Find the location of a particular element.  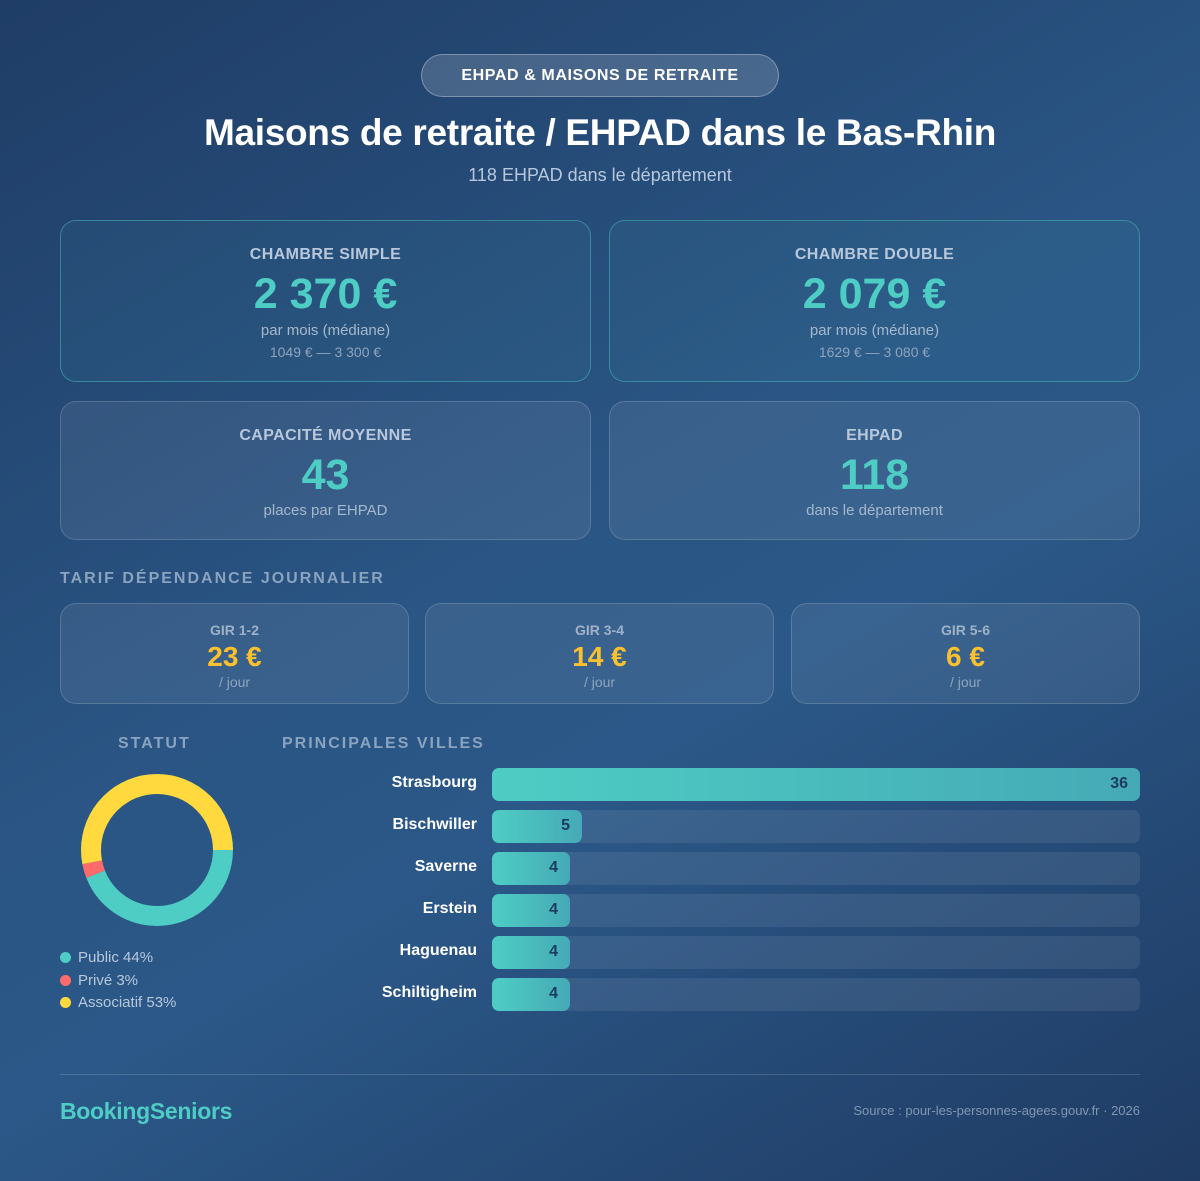

city-row-strasbourg: Strasbourg 36 is located at coordinates (720, 784).